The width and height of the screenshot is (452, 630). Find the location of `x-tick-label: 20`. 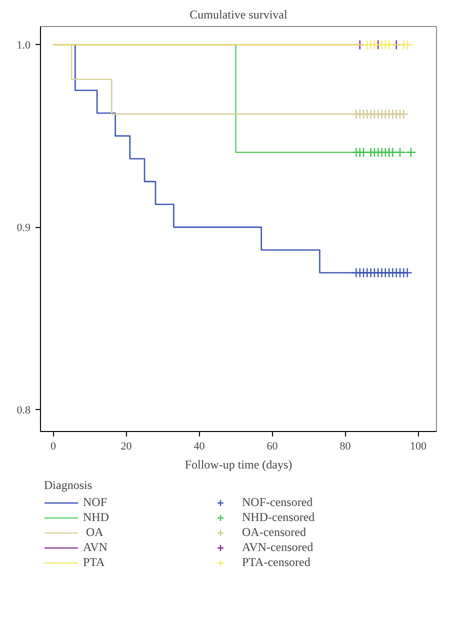

x-tick-label: 20 is located at coordinates (126, 446).